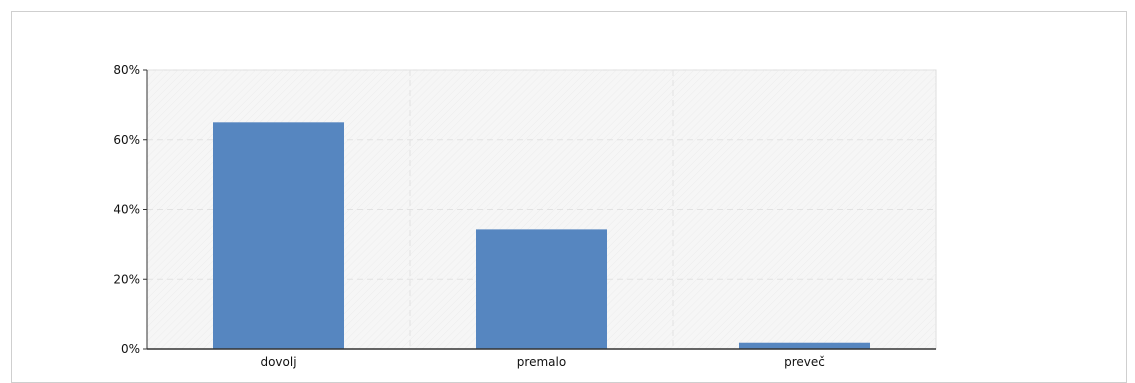 The image size is (1135, 383). I want to click on y-tick-label: 60%, so click(126, 140).